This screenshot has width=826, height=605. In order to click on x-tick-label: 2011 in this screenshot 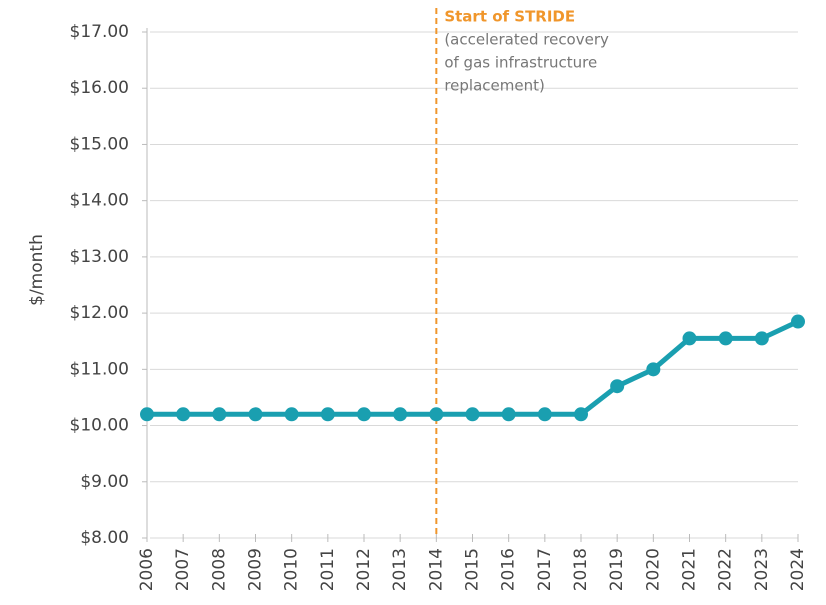, I will do `click(328, 569)`.